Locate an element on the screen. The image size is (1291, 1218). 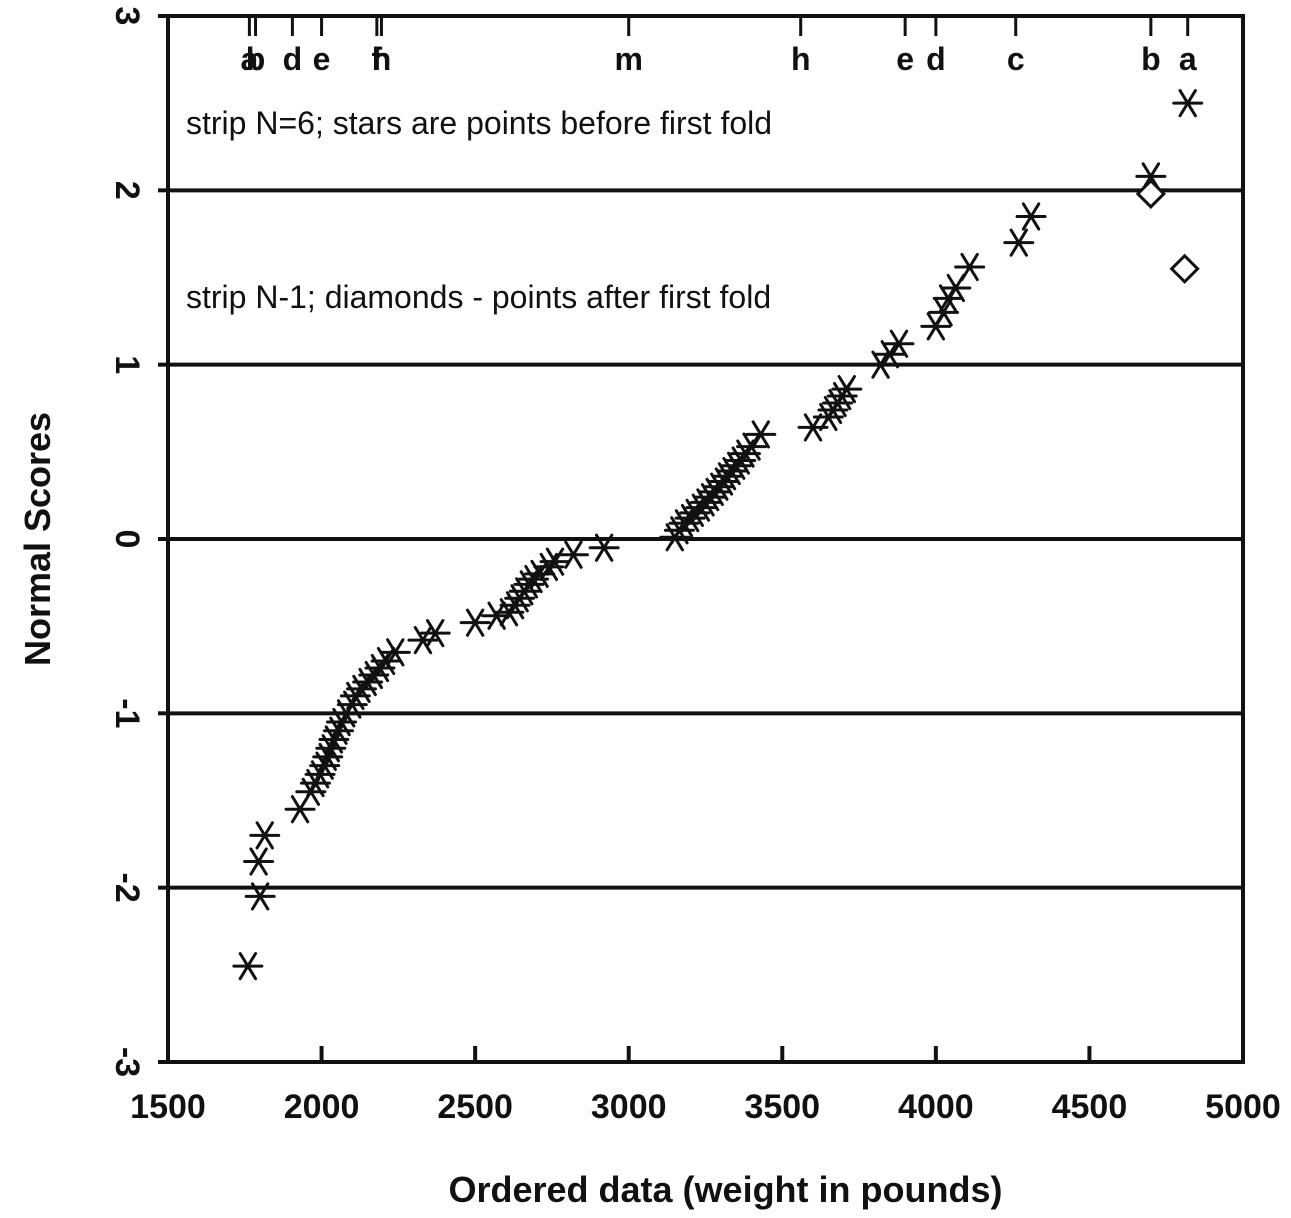
x-tick-label: 5000 is located at coordinates (1243, 1107).